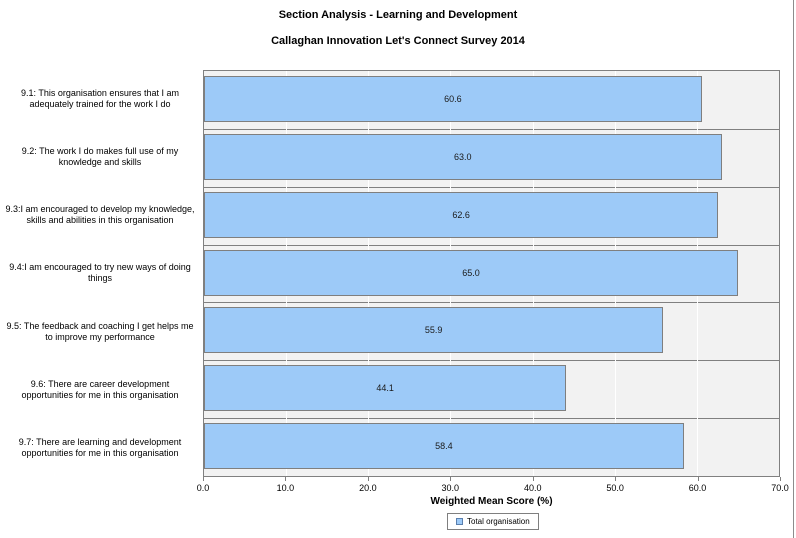  I want to click on bar: 58.4, so click(444, 446).